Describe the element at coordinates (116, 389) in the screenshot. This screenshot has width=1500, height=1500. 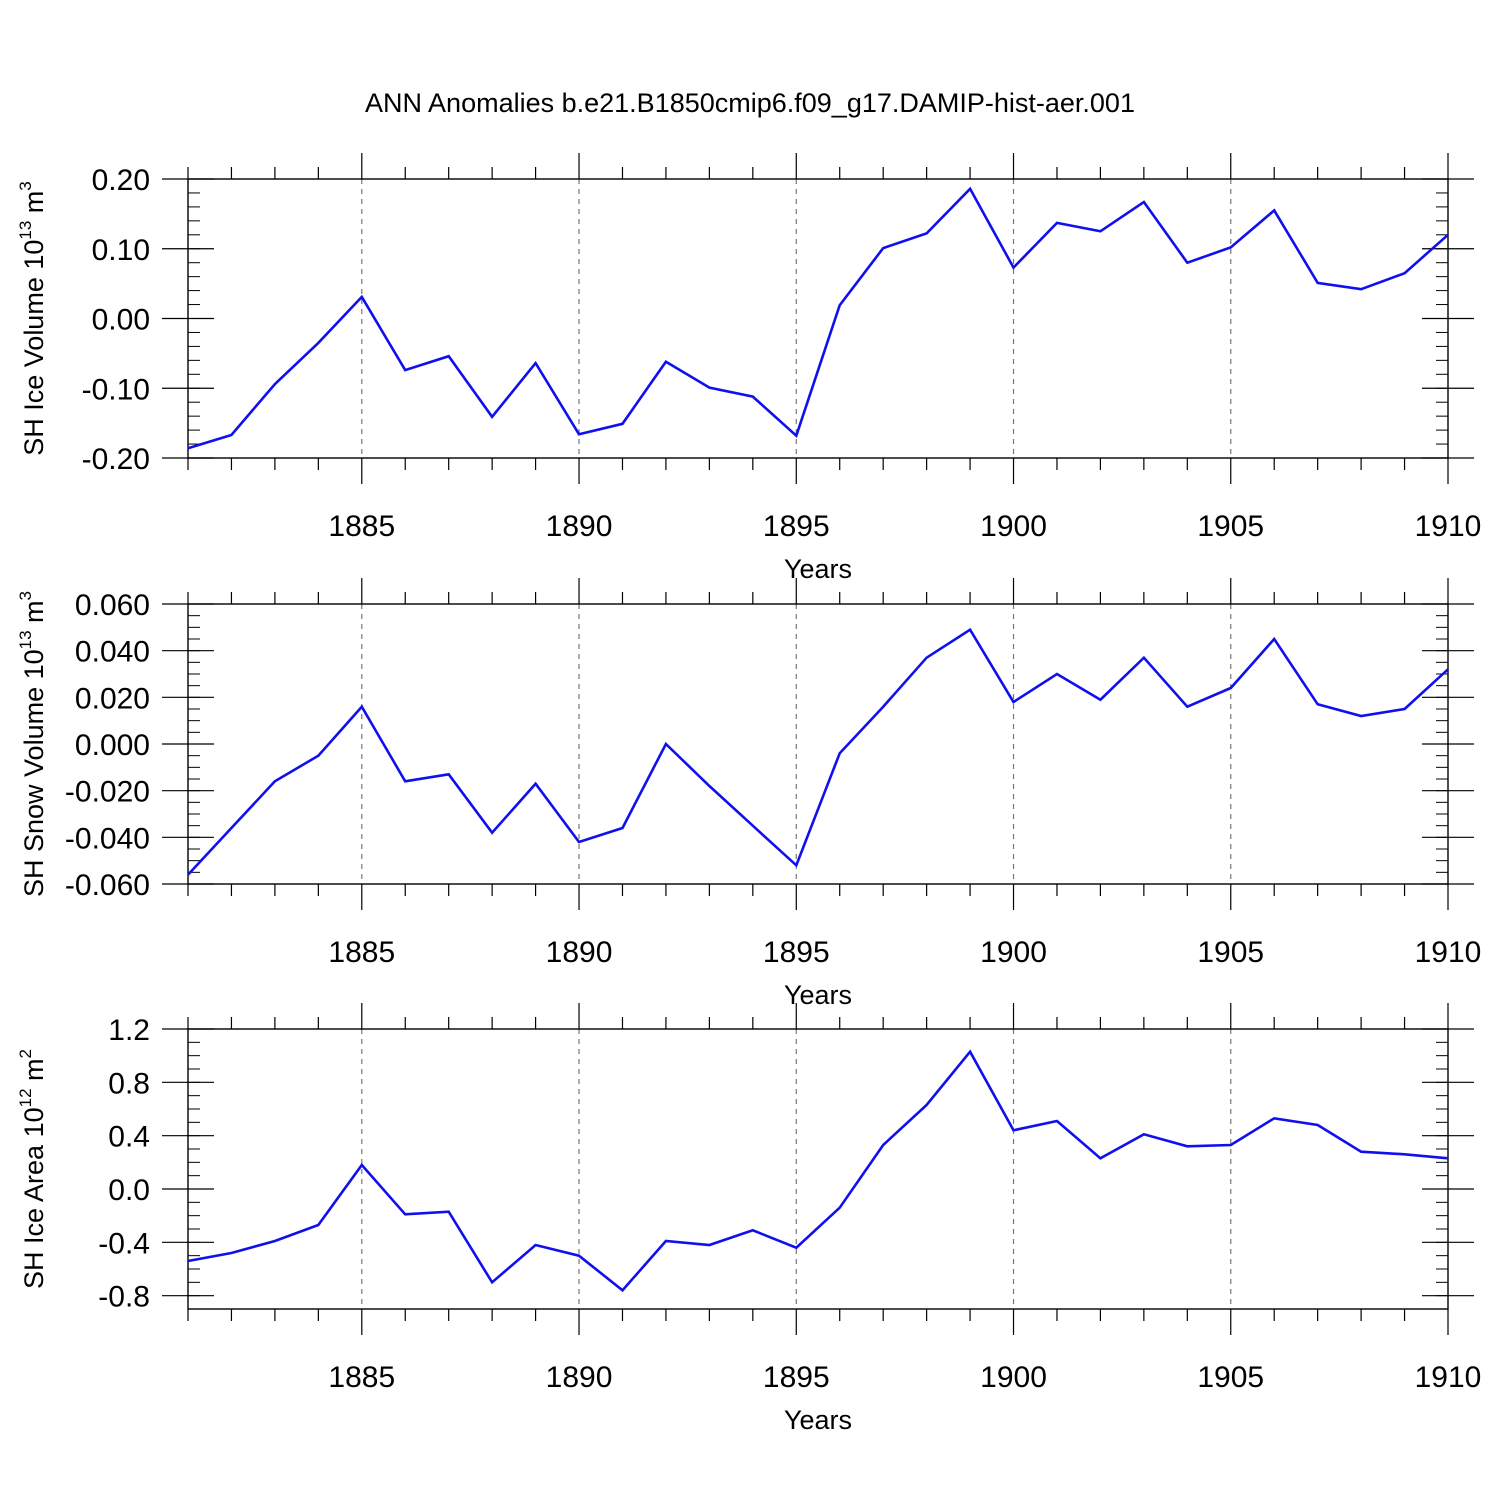
I see `y-tick-label: -0.10` at that location.